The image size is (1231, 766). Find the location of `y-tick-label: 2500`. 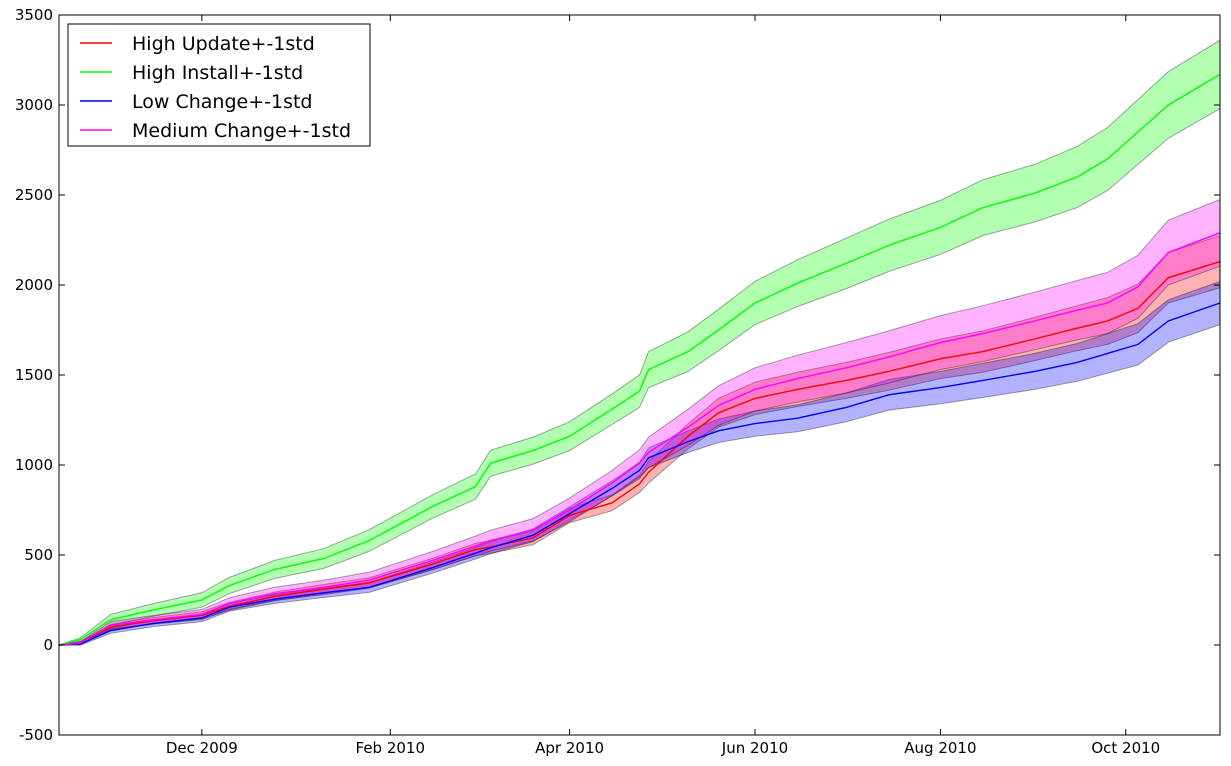

y-tick-label: 2500 is located at coordinates (34, 195).